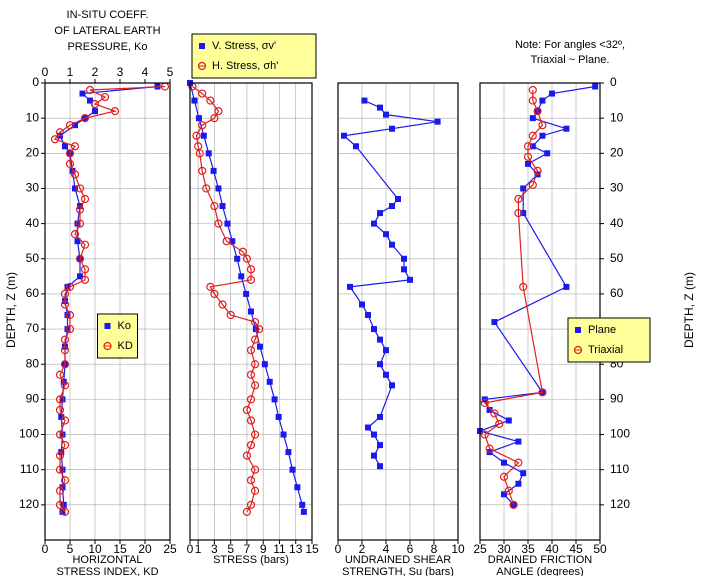 The width and height of the screenshot is (701, 576). What do you see at coordinates (33, 188) in the screenshot?
I see `y-tick-label: 30` at bounding box center [33, 188].